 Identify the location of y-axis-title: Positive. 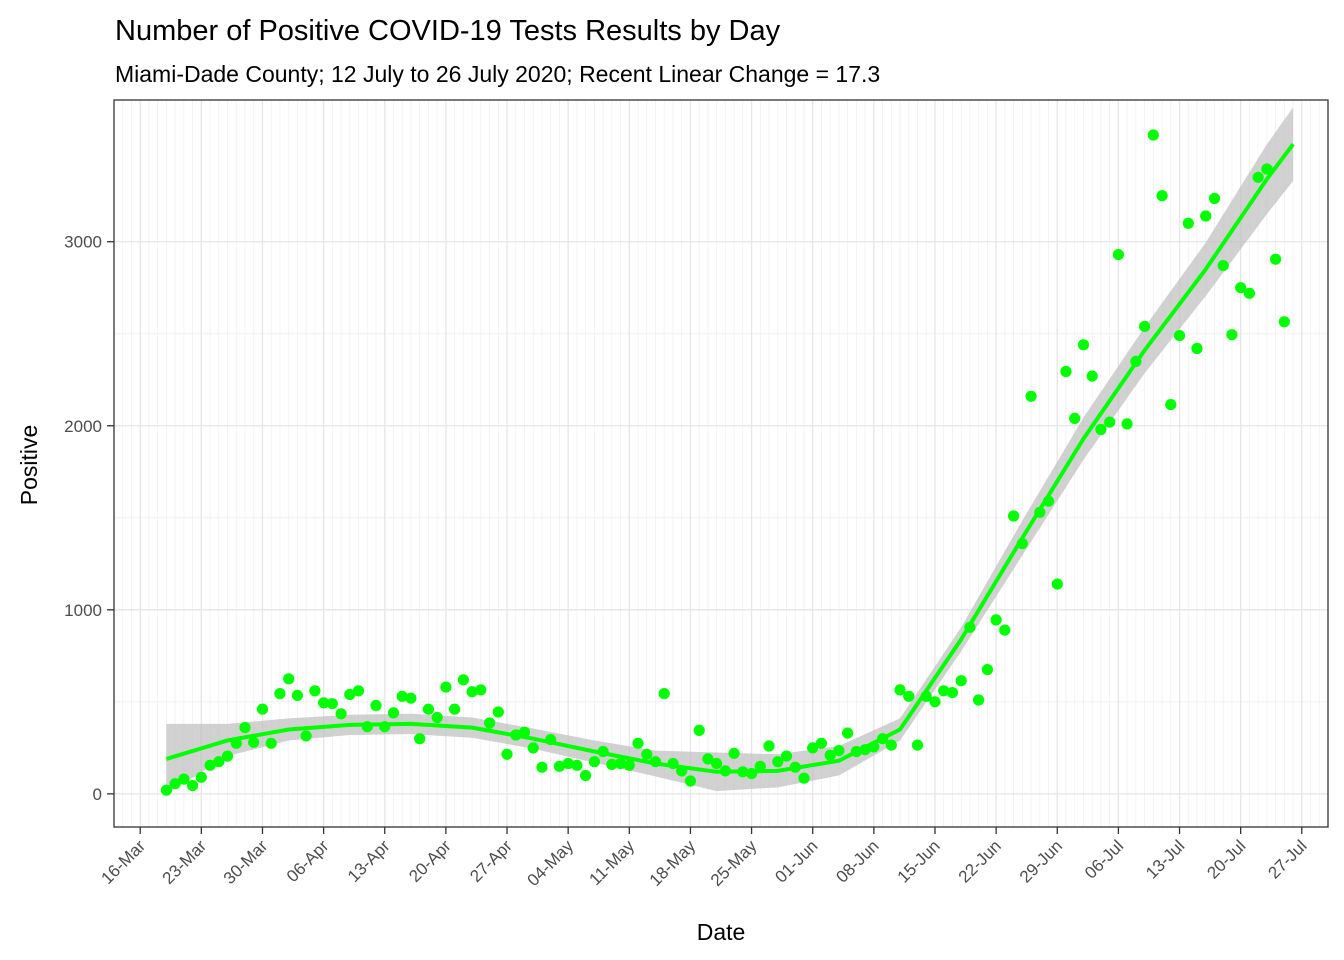
(29, 465).